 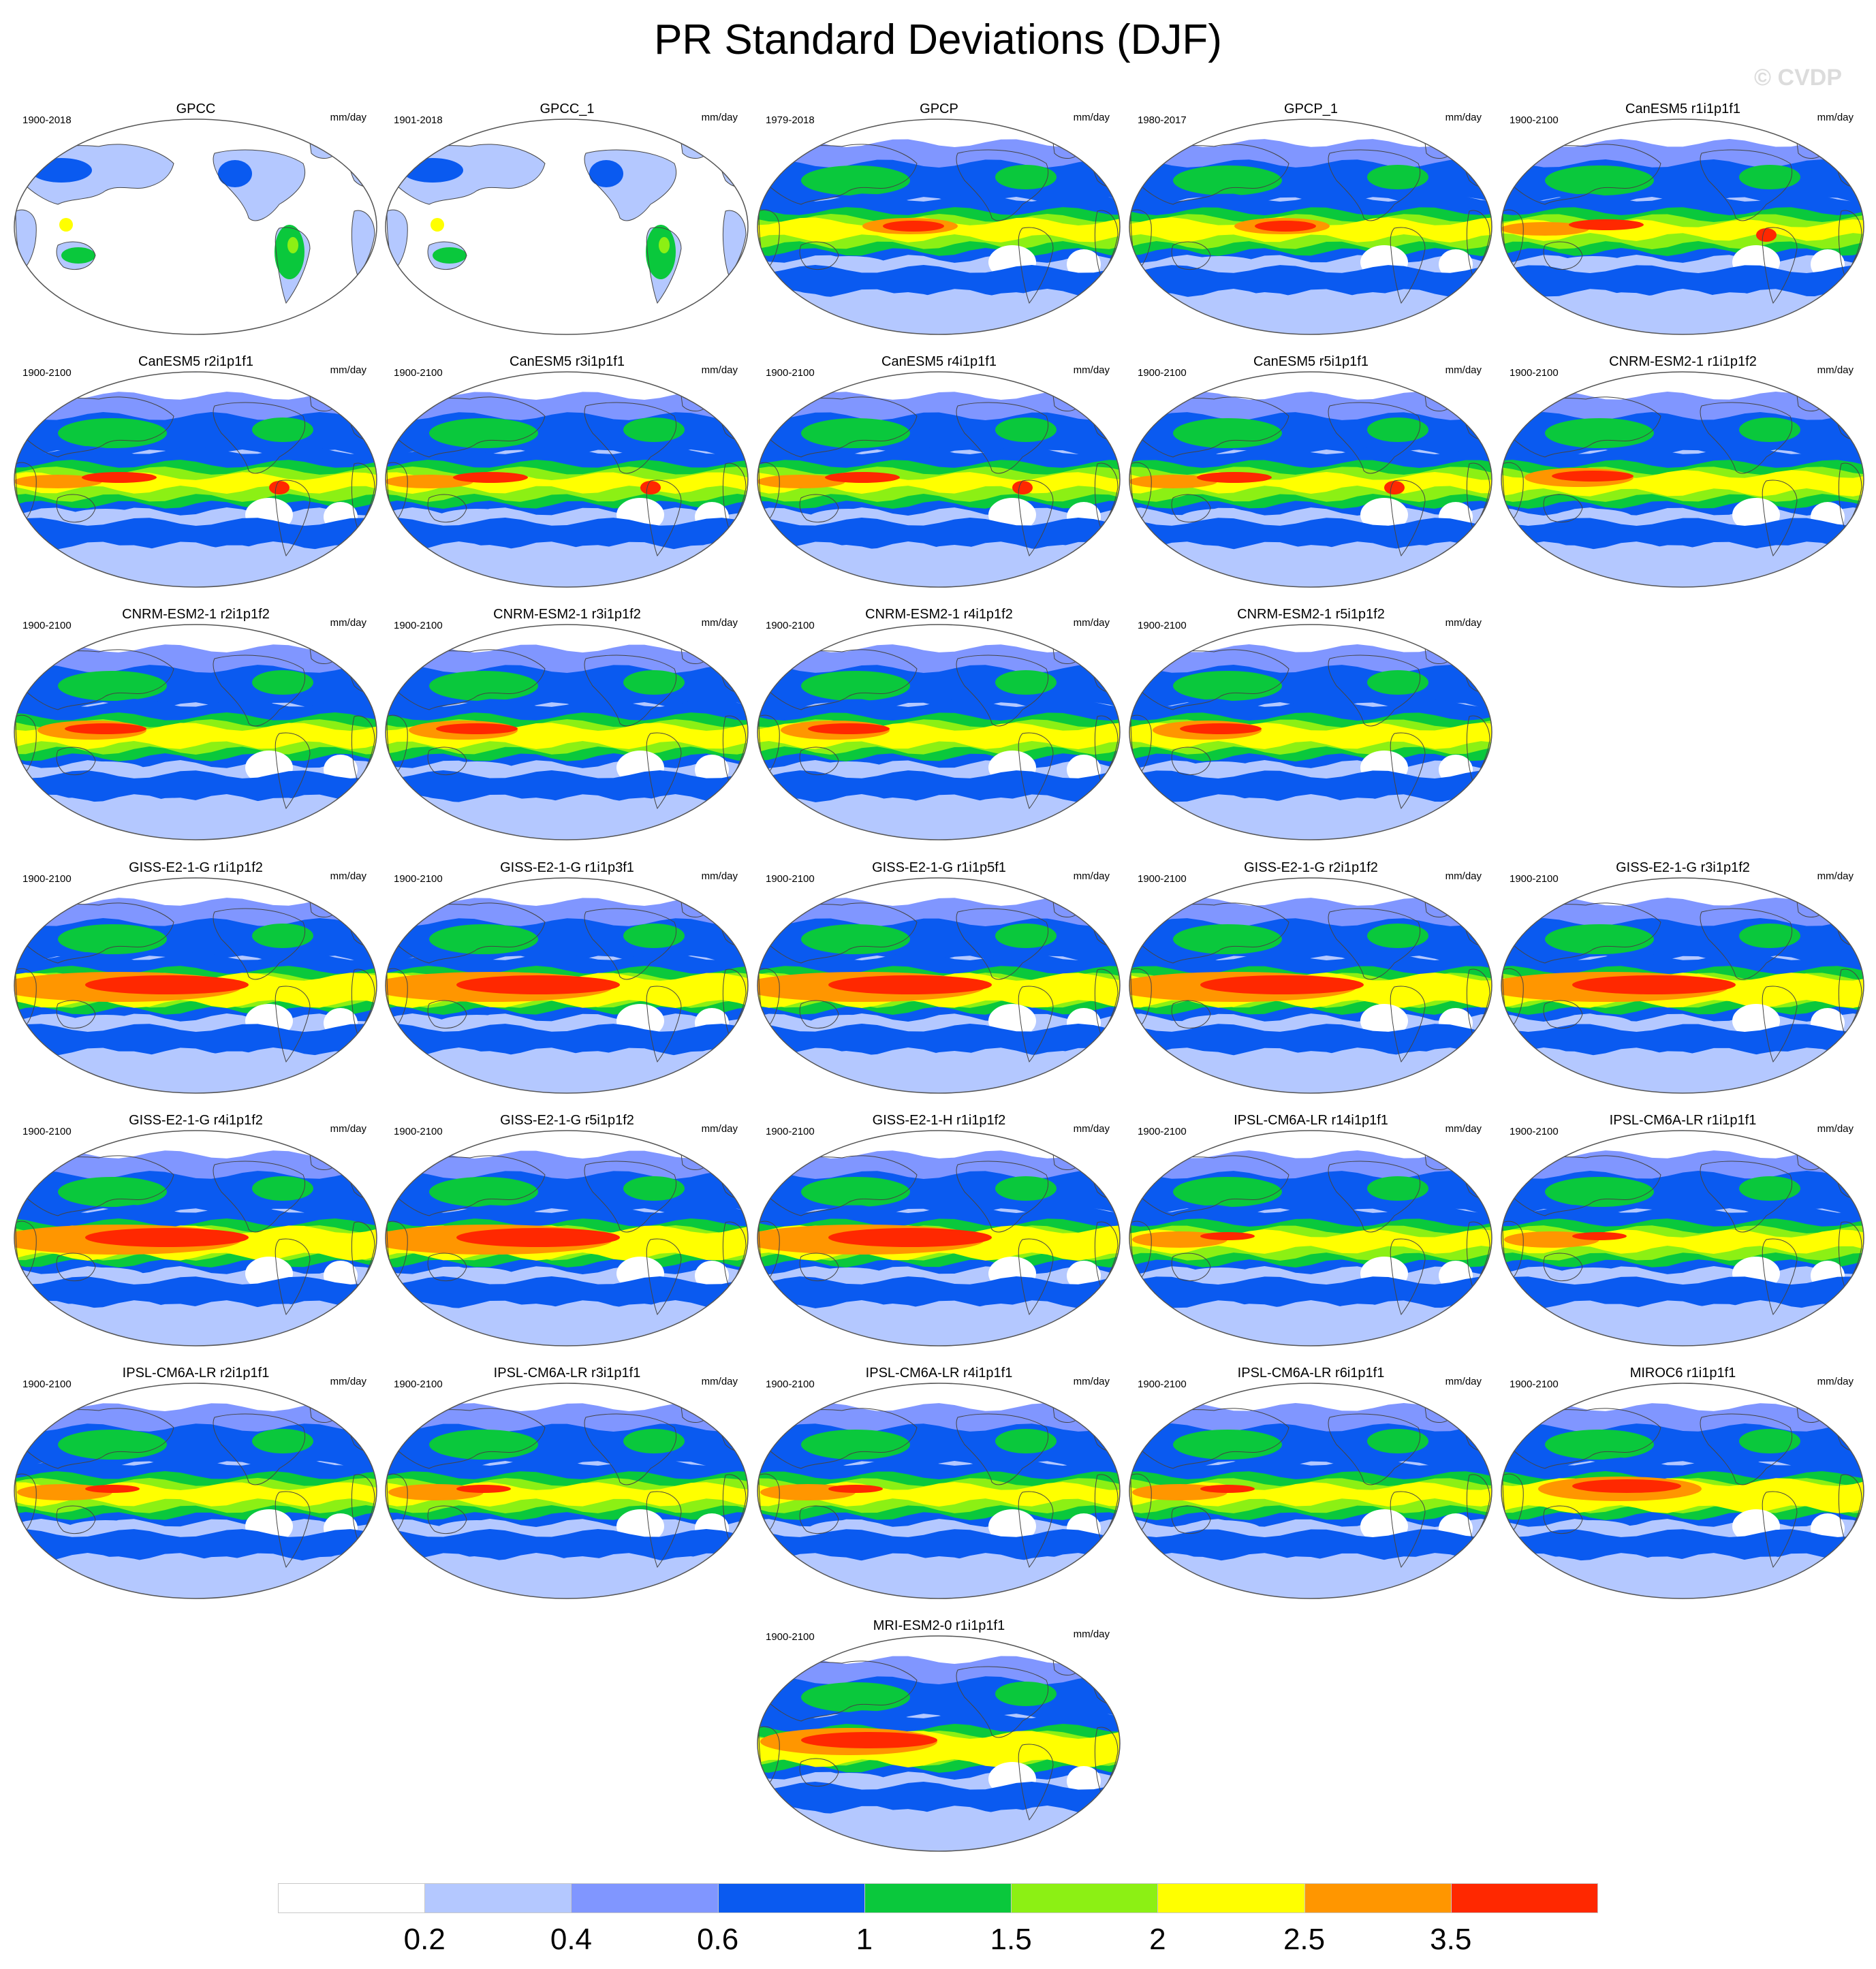 What do you see at coordinates (1683, 1484) in the screenshot?
I see `map-panel: MIROC6 r1i1p1f1 1900-2100 mm/day` at bounding box center [1683, 1484].